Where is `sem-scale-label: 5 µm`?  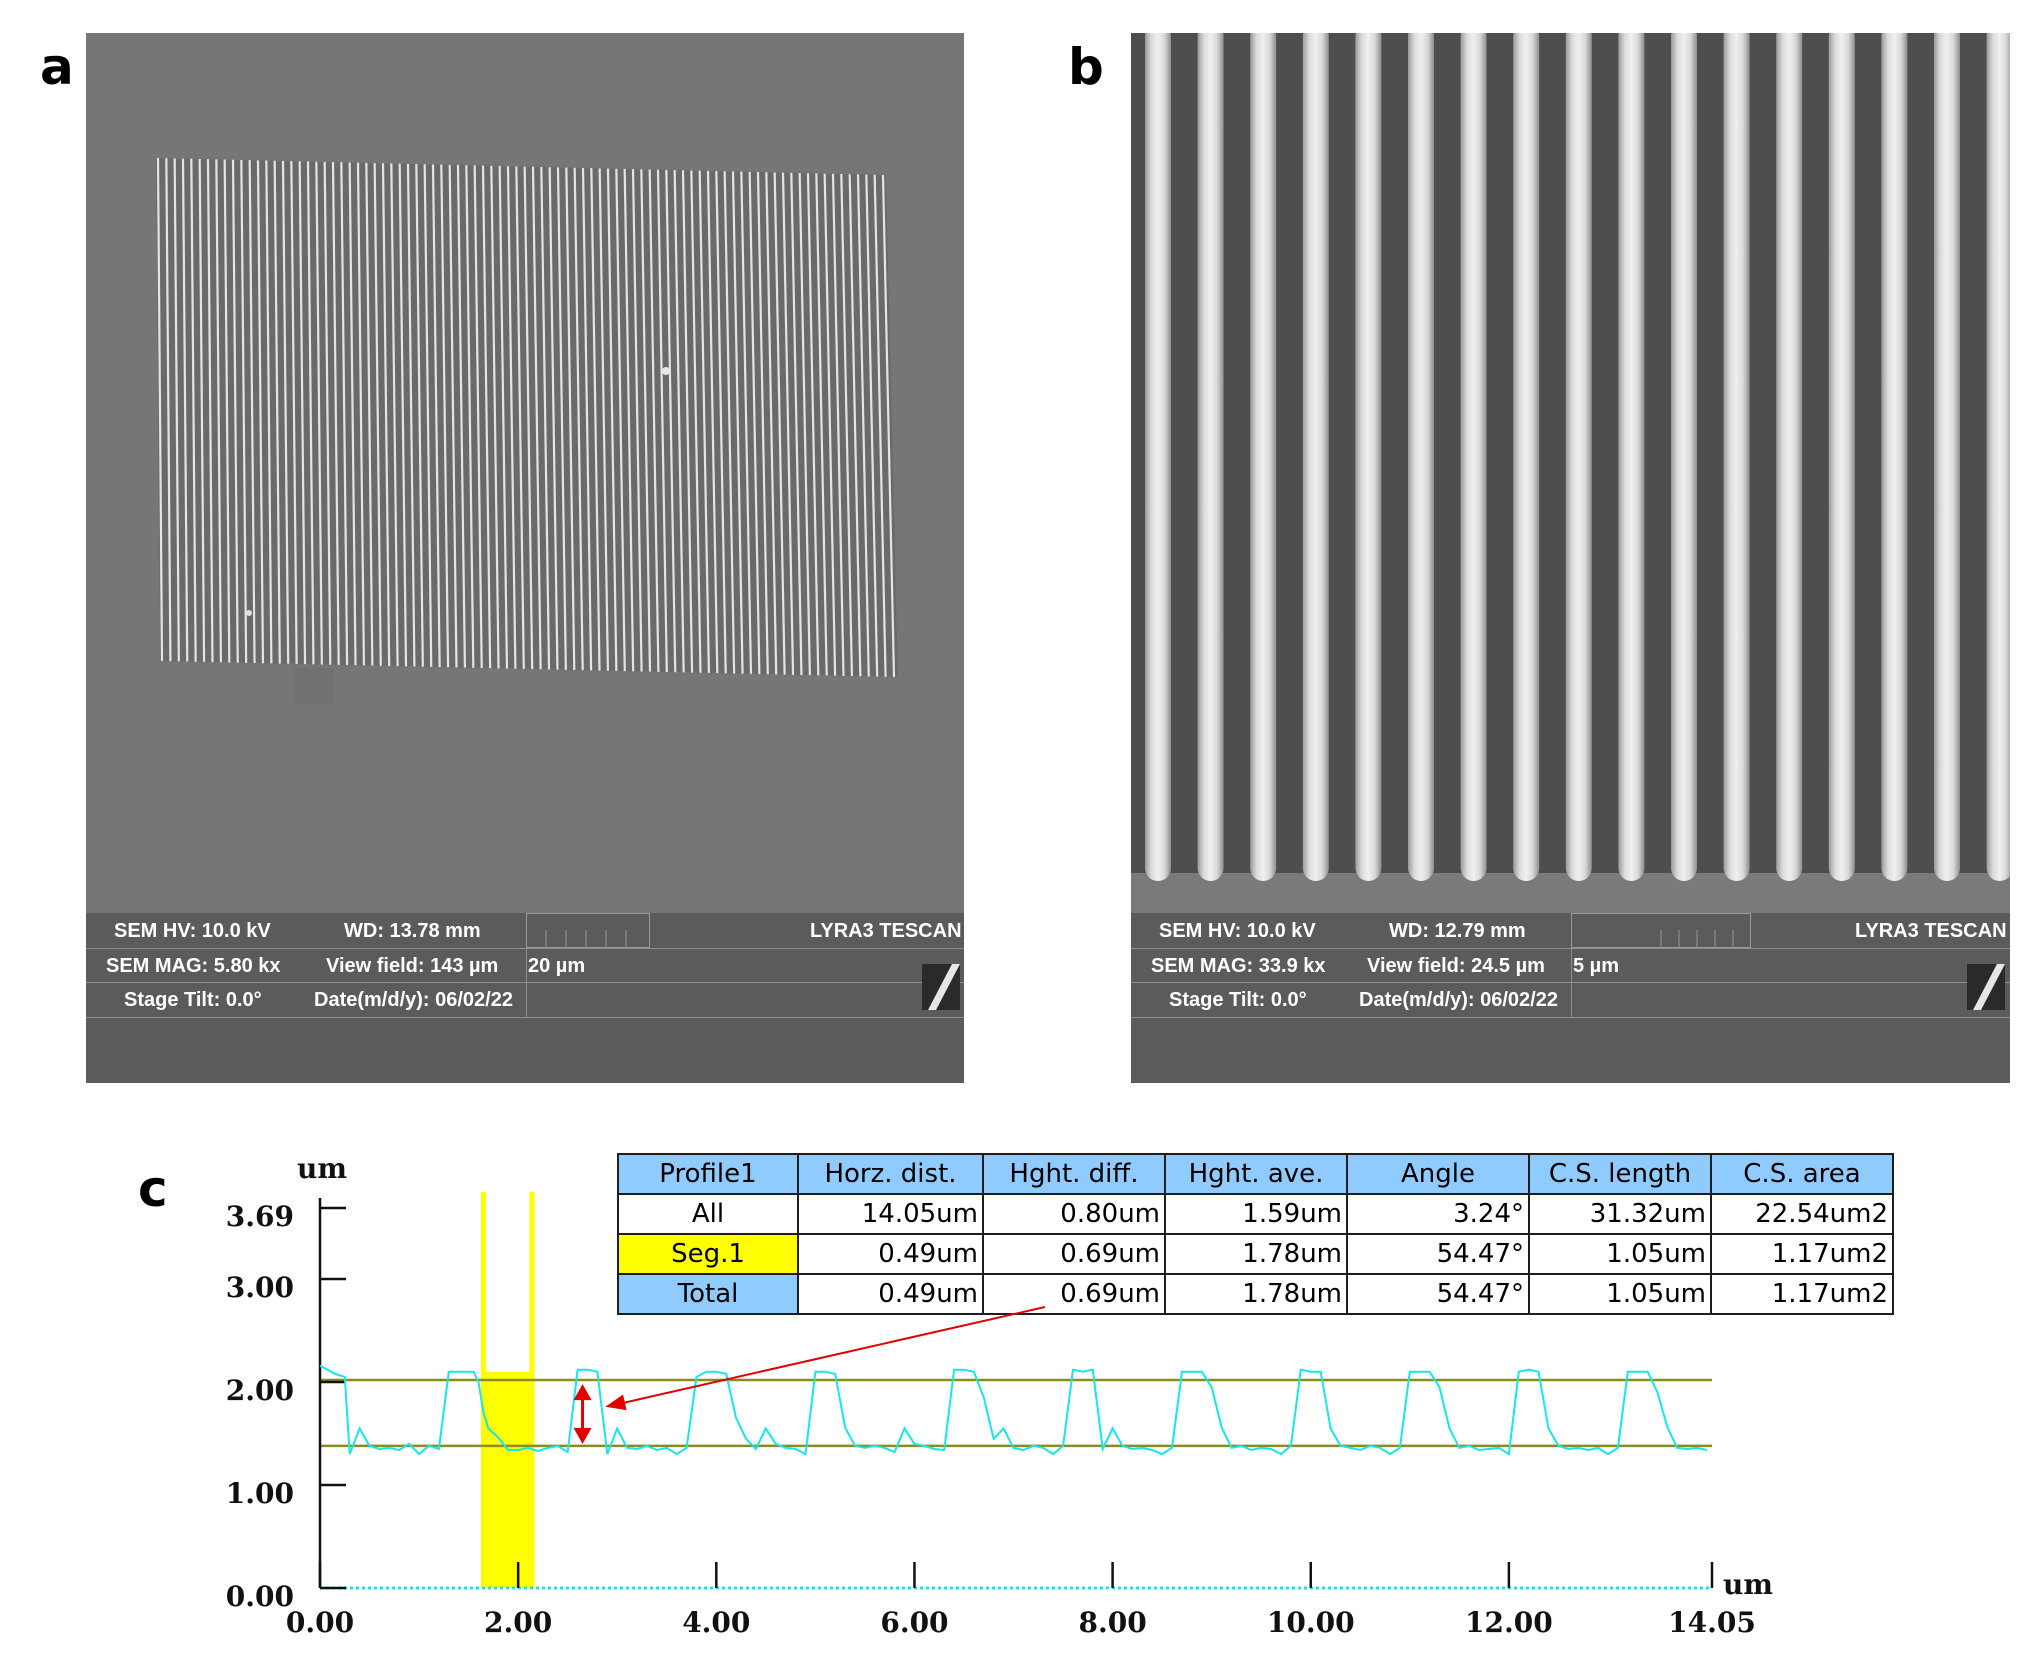
sem-scale-label: 5 µm is located at coordinates (1596, 966).